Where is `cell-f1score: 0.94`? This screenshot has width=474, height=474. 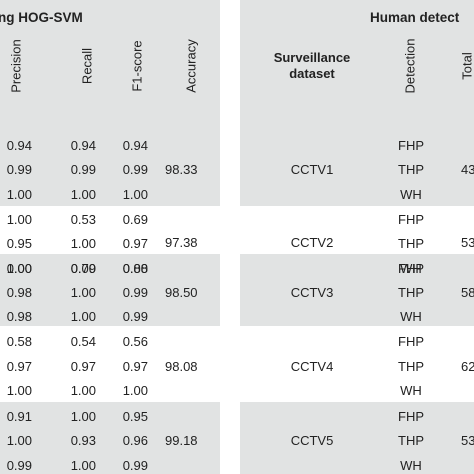 cell-f1score: 0.94 is located at coordinates (135, 145).